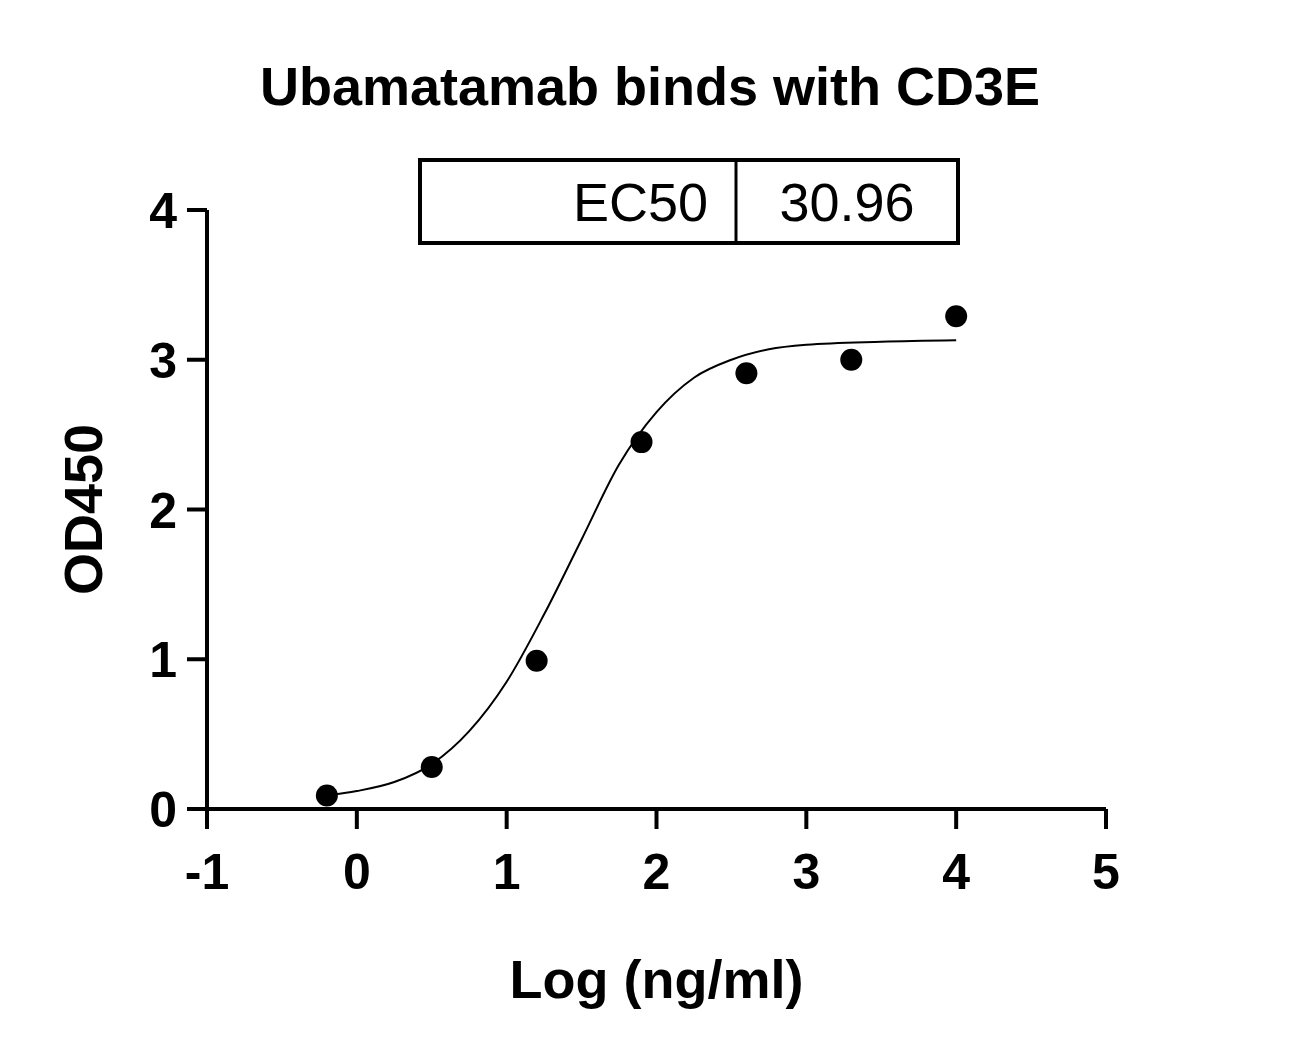 This screenshot has width=1299, height=1059. I want to click on y-tick-label: 3, so click(163, 360).